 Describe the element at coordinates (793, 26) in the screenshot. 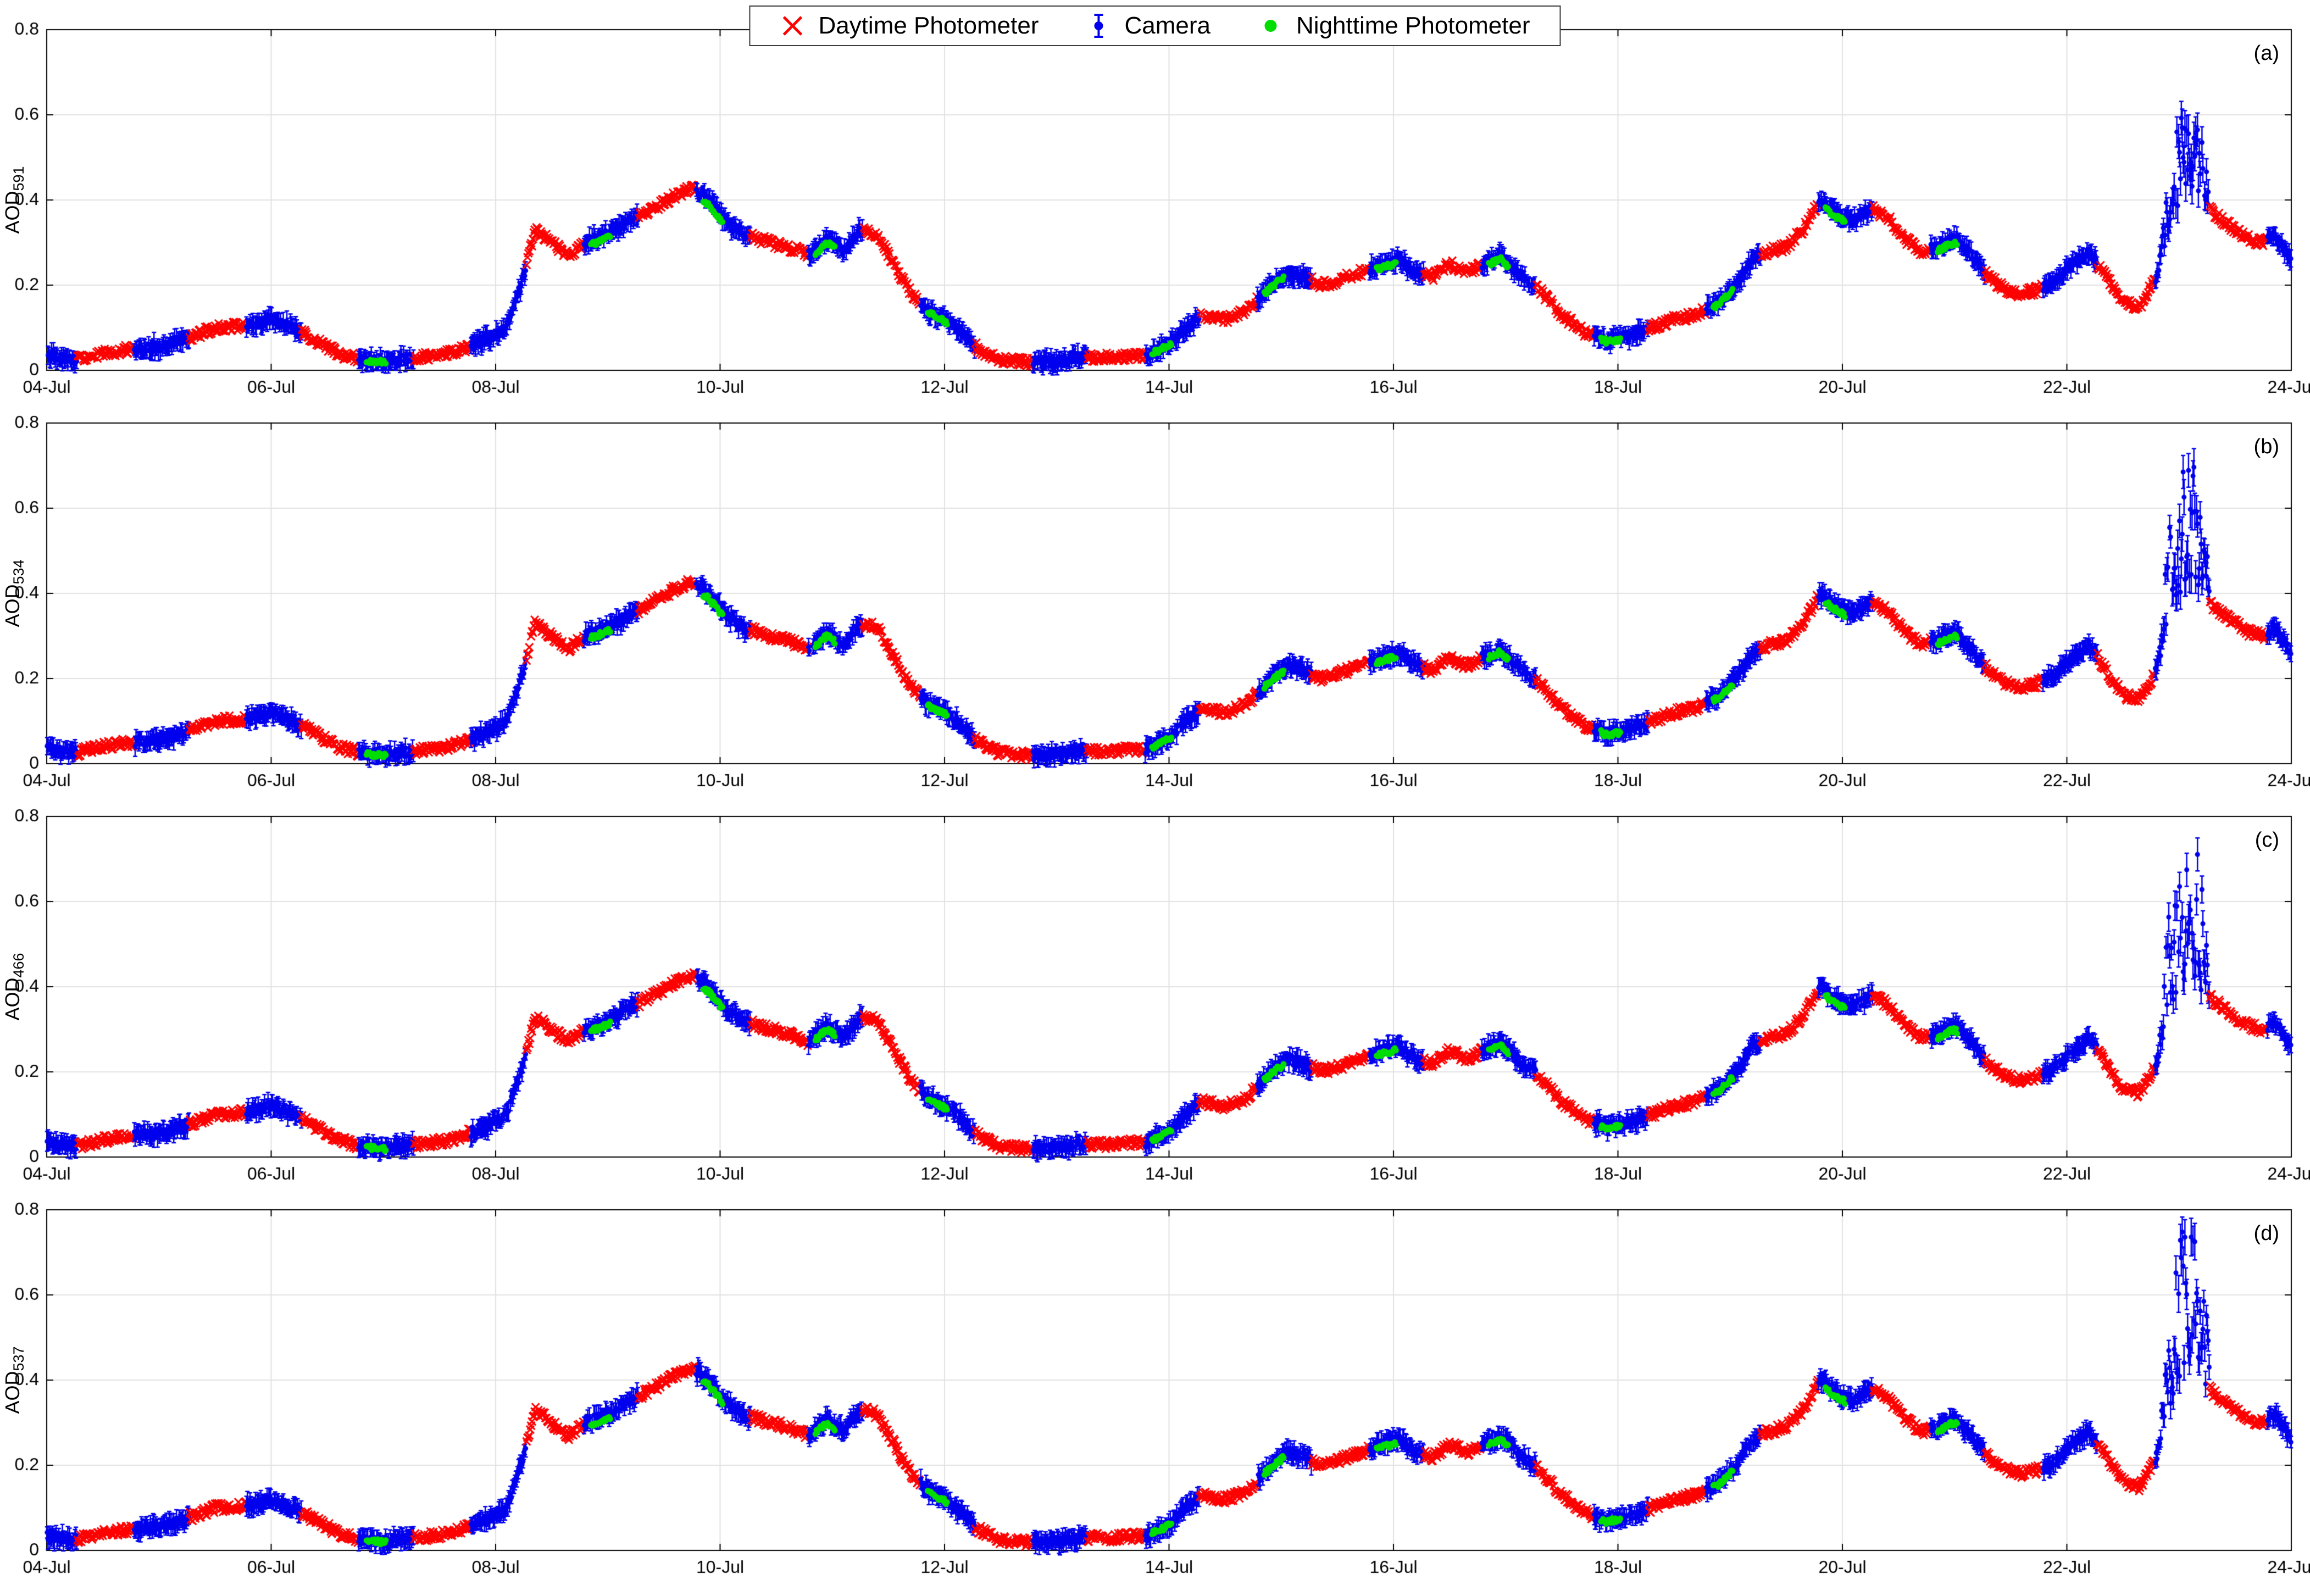

I see `daytime-photometer-x-icon` at that location.